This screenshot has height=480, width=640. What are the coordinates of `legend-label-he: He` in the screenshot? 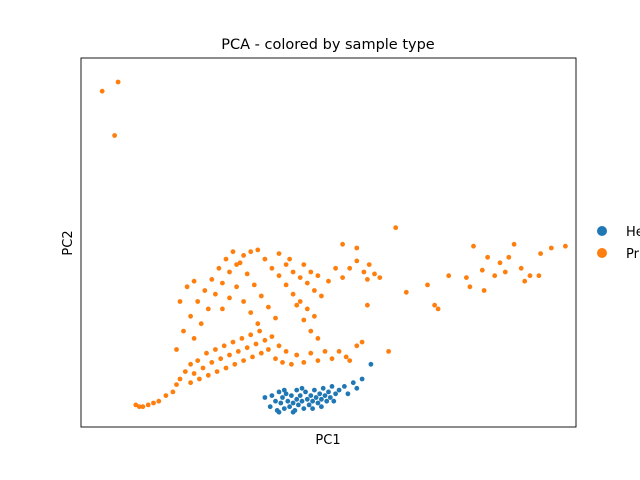 It's located at (633, 232).